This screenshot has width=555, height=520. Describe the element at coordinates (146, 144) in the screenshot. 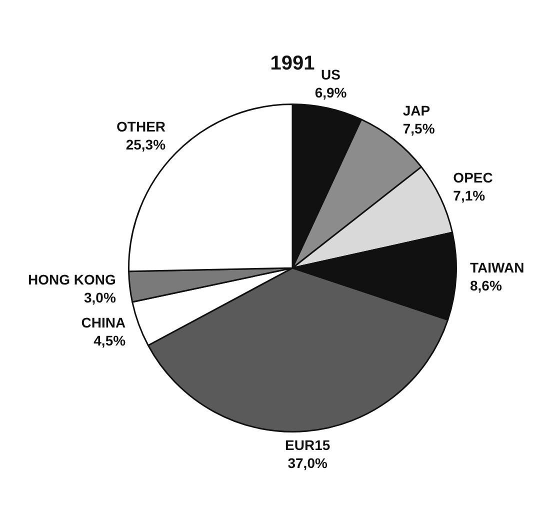

I see `data-label: 25,3%` at that location.